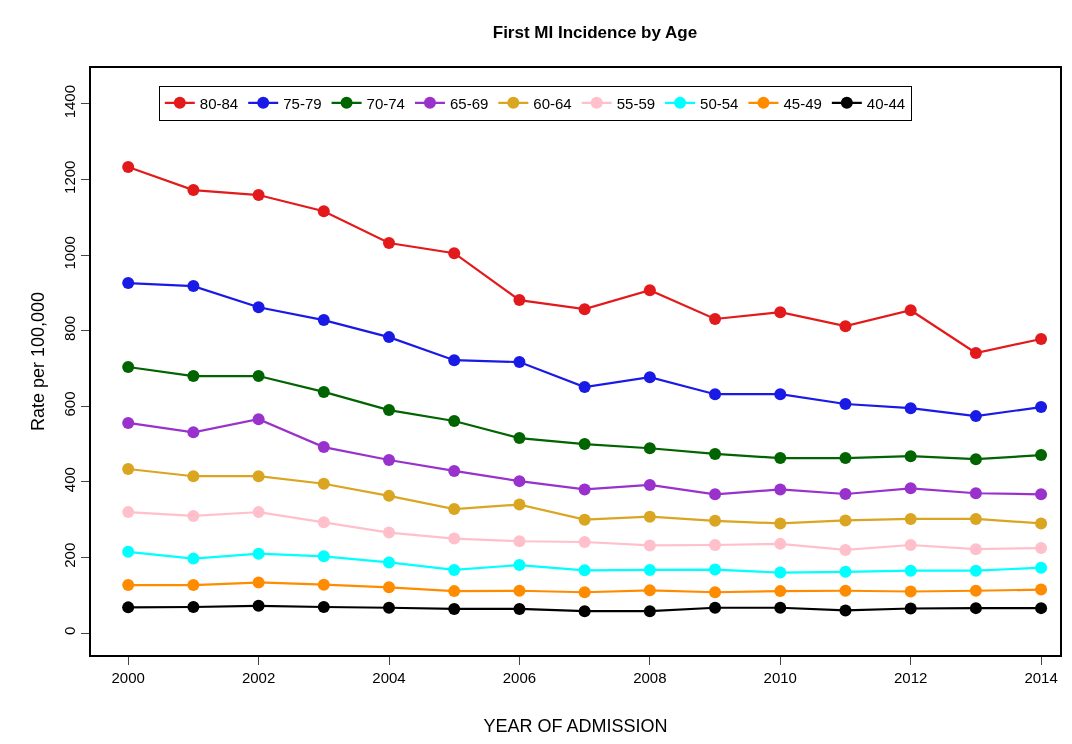  Describe the element at coordinates (469, 103) in the screenshot. I see `legend-label: 65-69` at that location.